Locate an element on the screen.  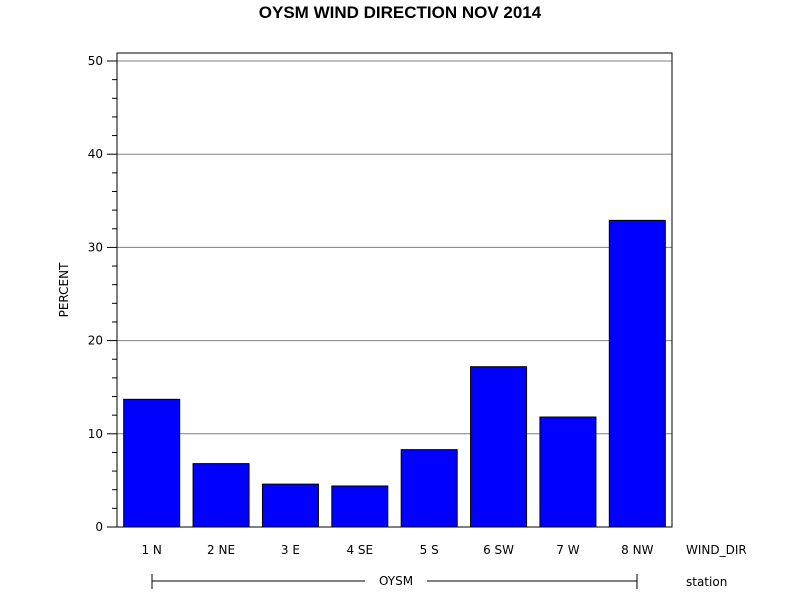
bar-6-sw is located at coordinates (499, 447).